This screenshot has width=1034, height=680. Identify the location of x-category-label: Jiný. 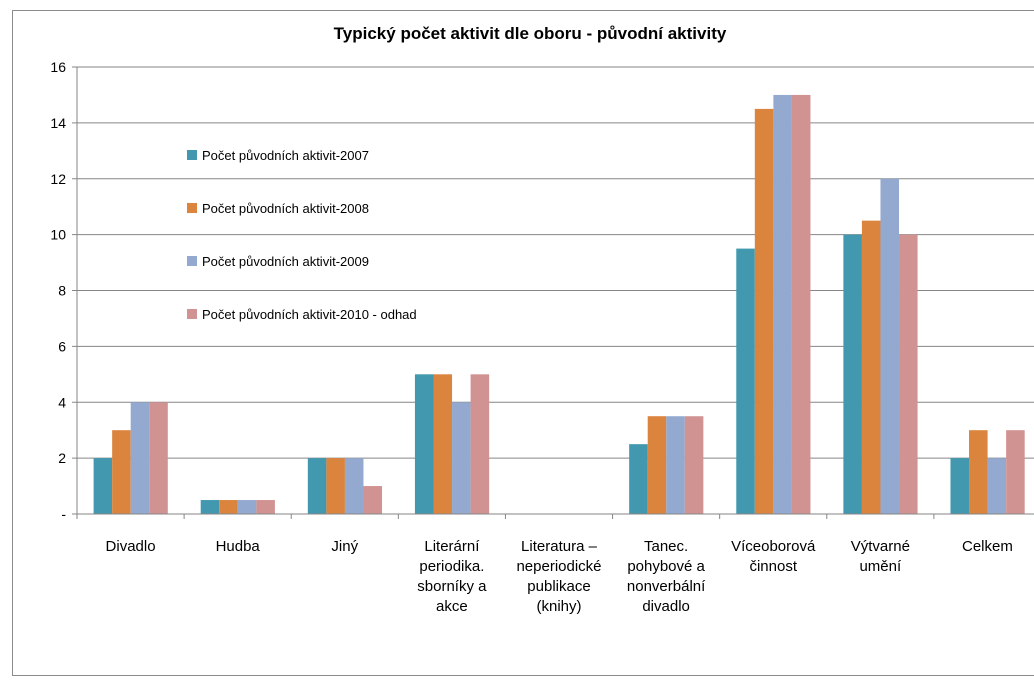
(344, 546).